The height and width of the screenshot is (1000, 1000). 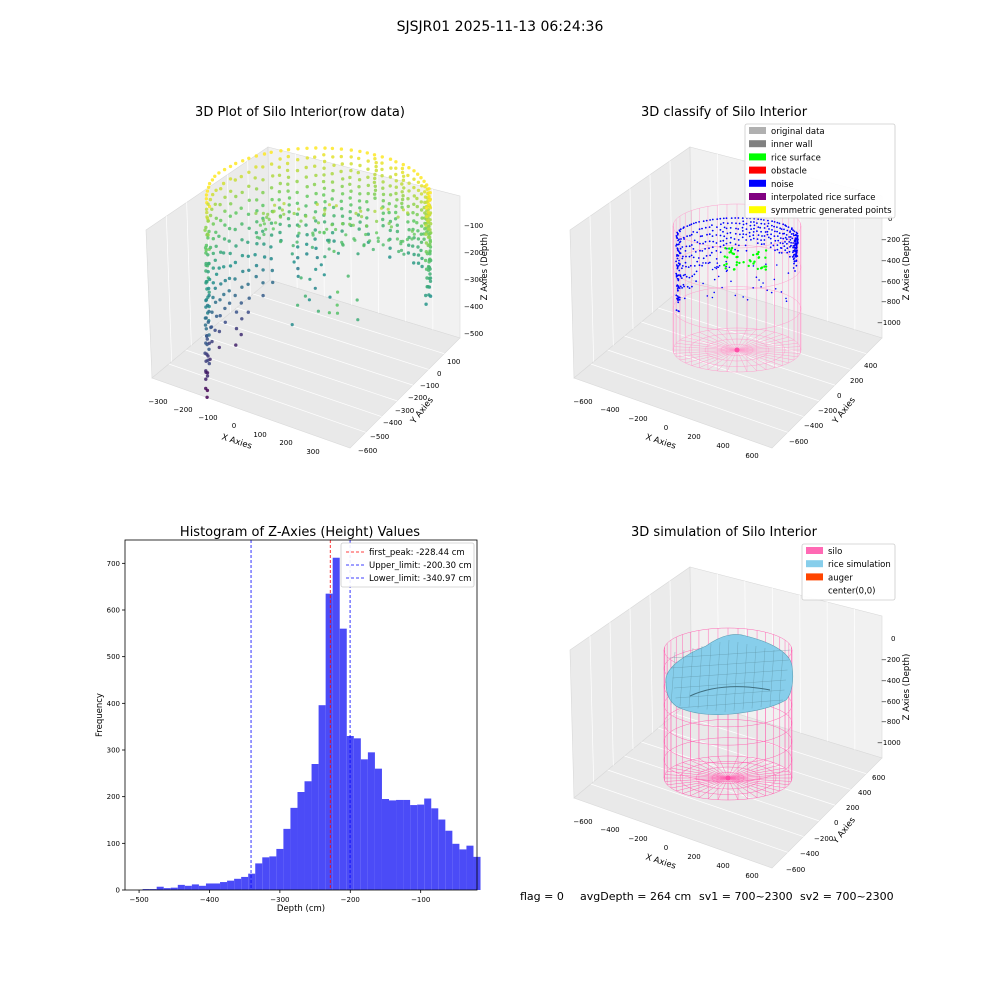 I want to click on simulation-y-ticks: 600 400 200 0 −200 −400 −600, so click(x=835, y=824).